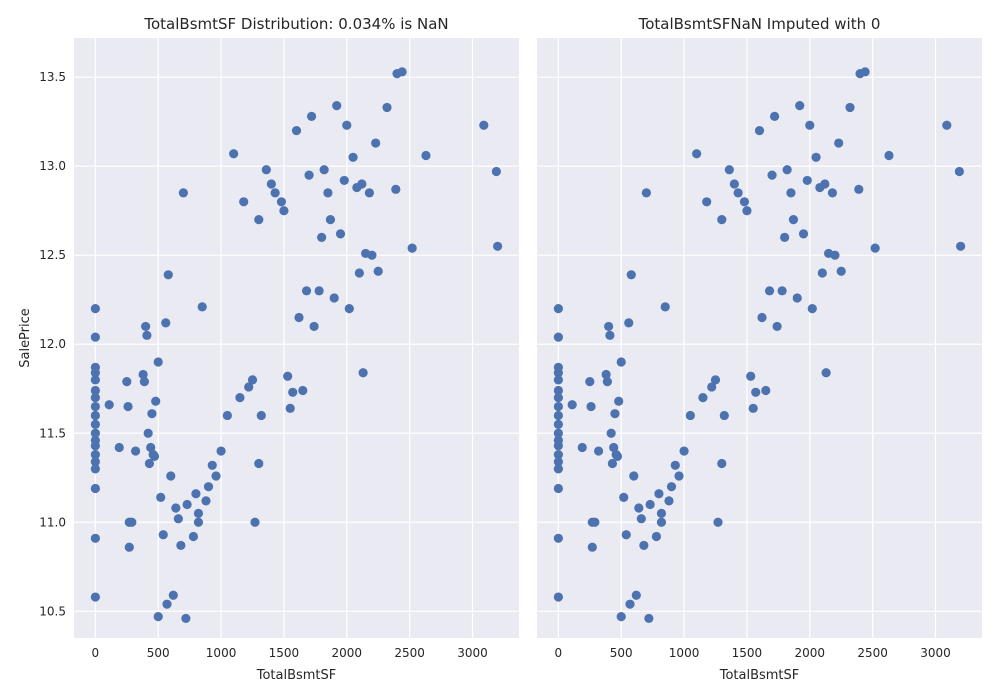 This screenshot has width=1000, height=700. I want to click on x-tick-label: 2500, so click(872, 653).